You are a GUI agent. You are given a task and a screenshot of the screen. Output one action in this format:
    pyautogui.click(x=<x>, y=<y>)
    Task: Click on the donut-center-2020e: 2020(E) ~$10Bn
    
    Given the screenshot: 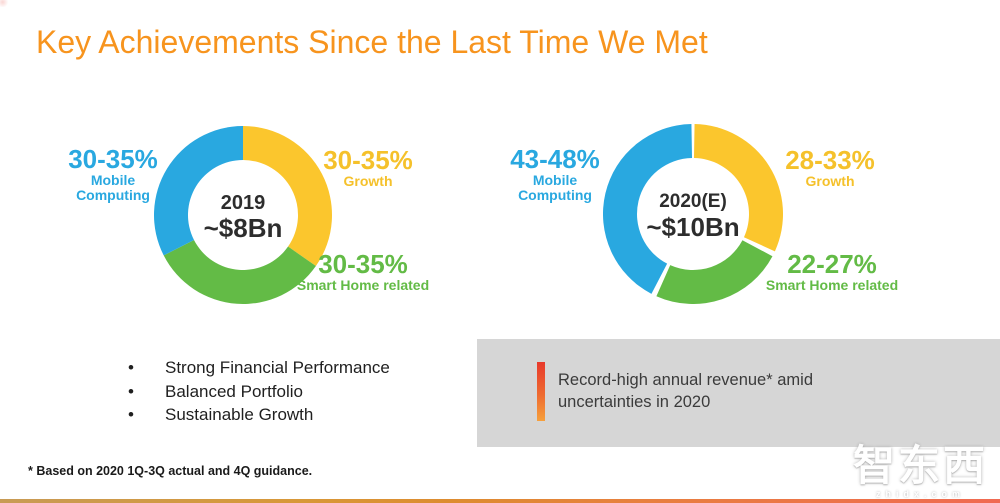 What is the action you would take?
    pyautogui.click(x=693, y=216)
    